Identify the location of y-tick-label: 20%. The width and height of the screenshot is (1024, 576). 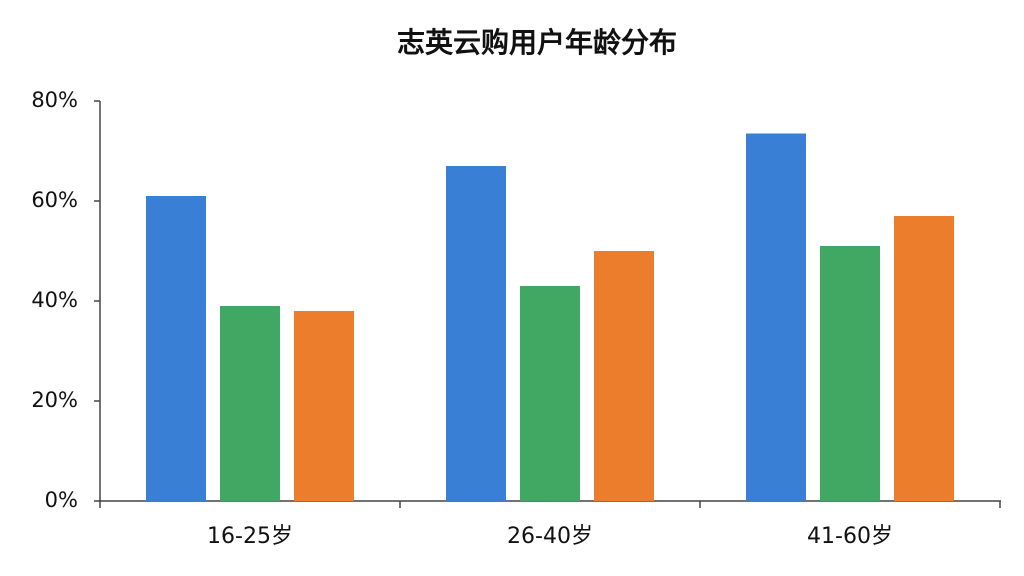
(54, 400).